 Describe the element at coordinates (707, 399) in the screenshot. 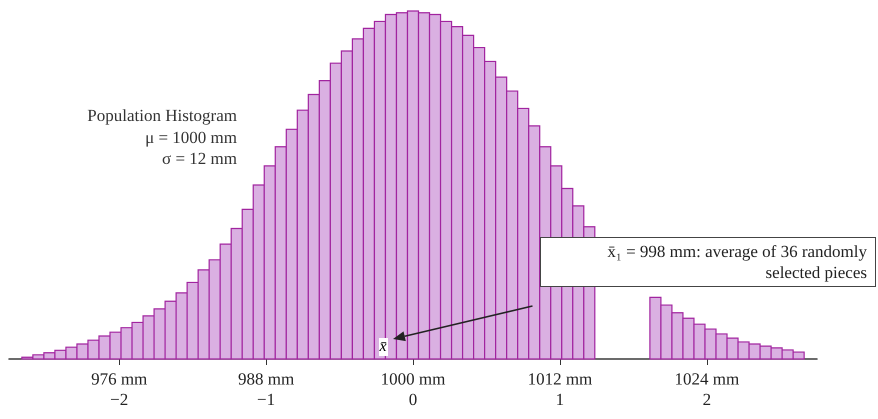

I see `x2-tick-label: 2` at that location.